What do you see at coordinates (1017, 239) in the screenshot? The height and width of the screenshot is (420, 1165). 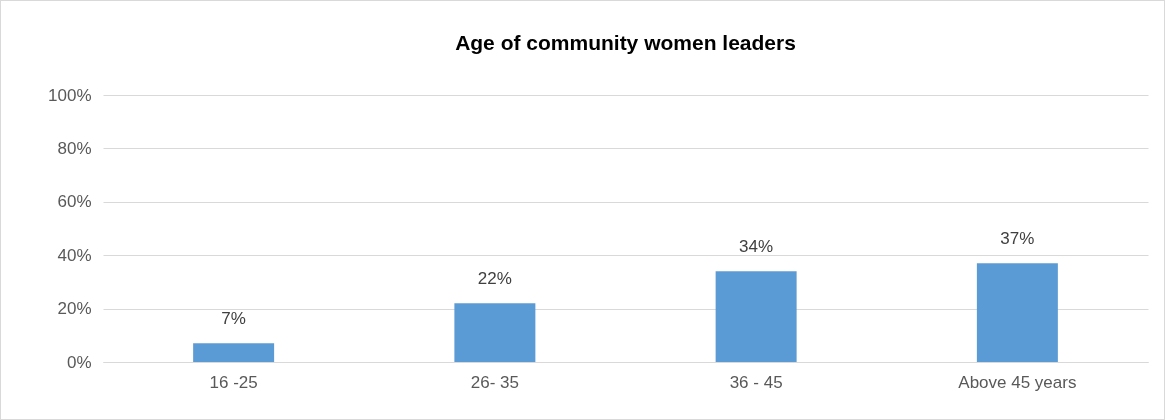 I see `data-label: 37%` at bounding box center [1017, 239].